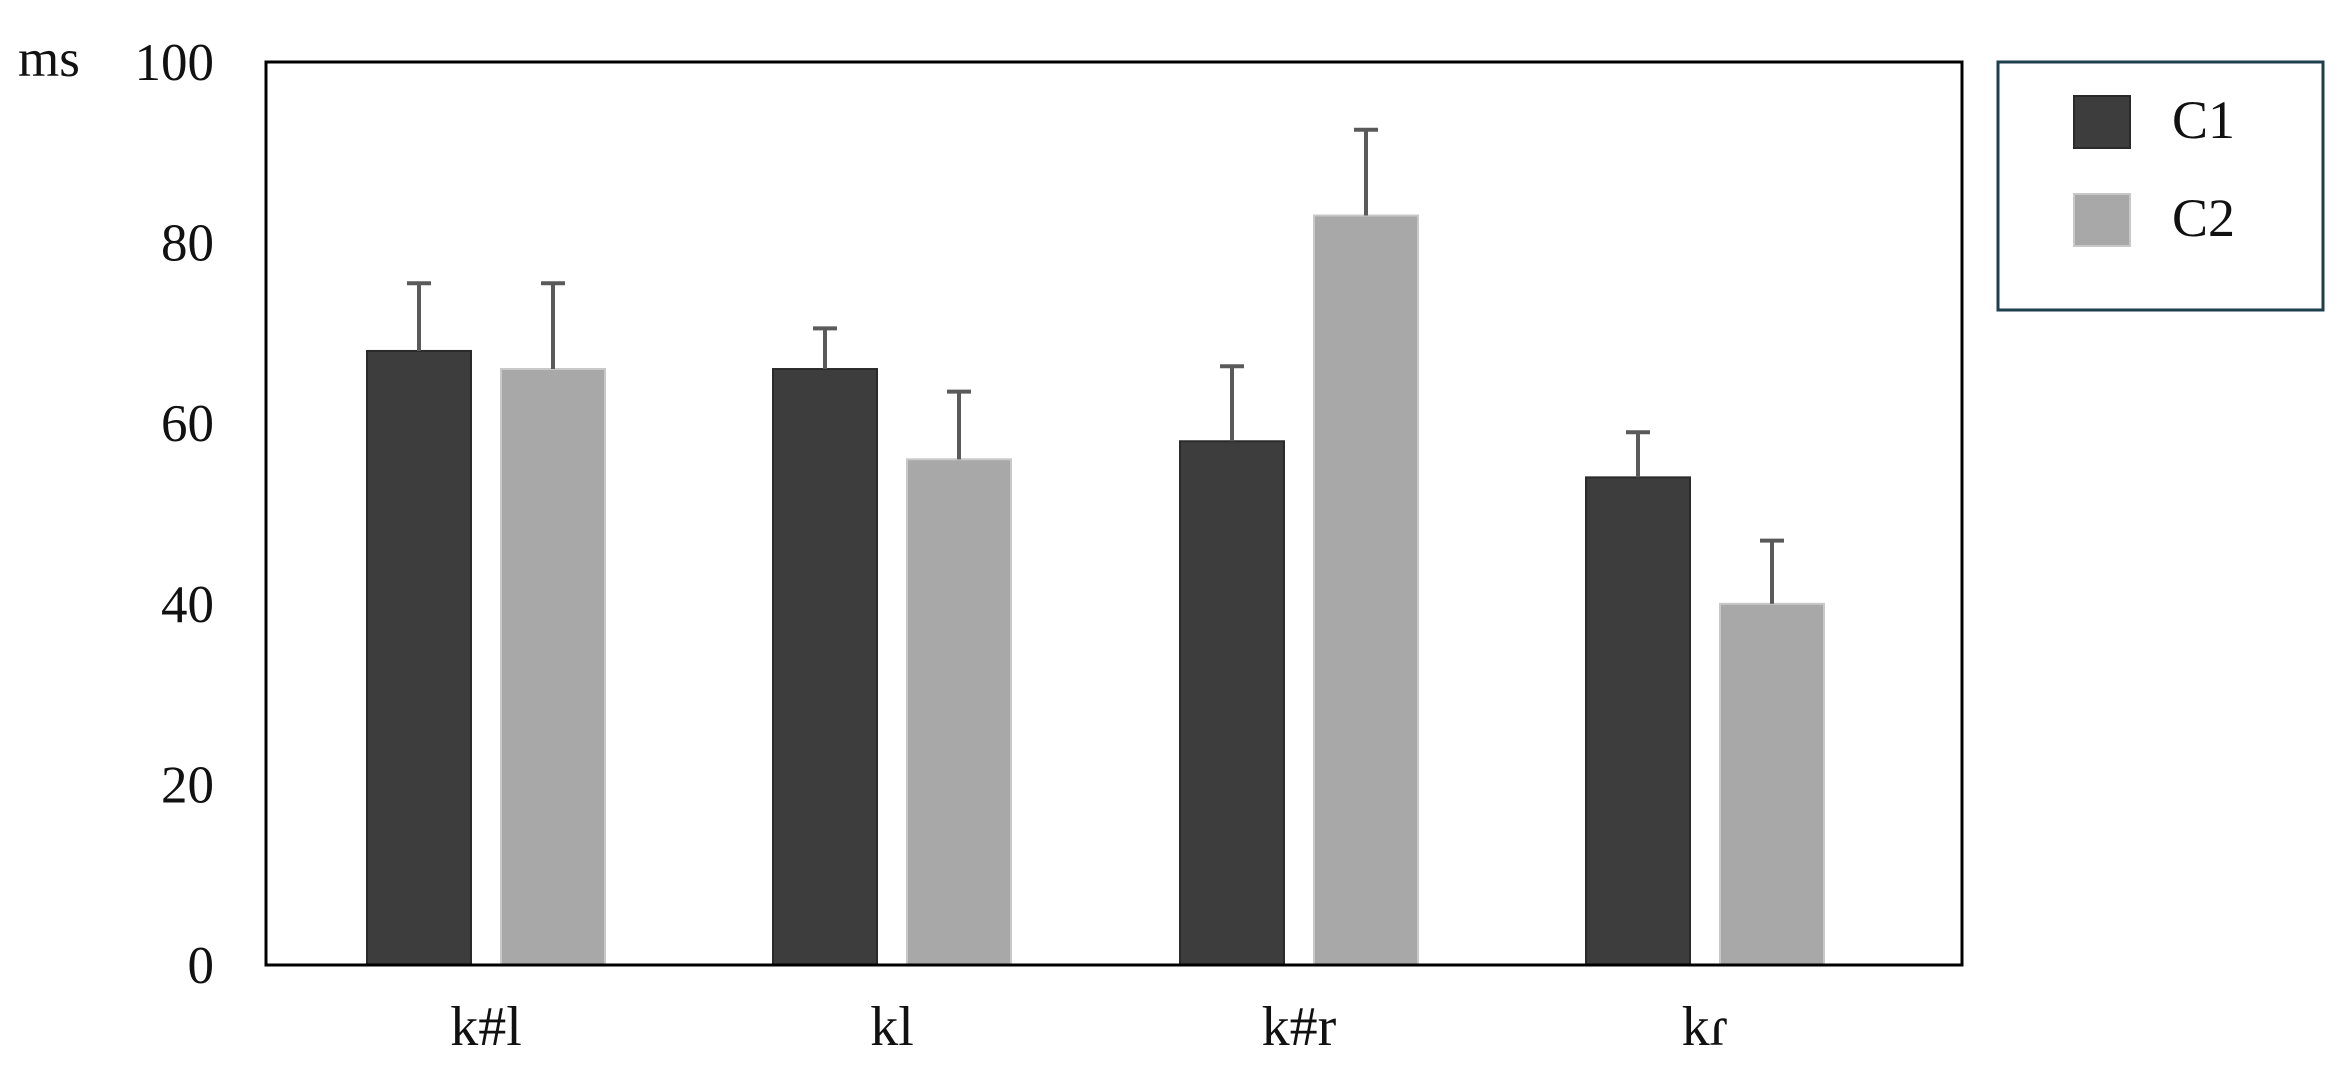  I want to click on x-tick-label: kl, so click(892, 1027).